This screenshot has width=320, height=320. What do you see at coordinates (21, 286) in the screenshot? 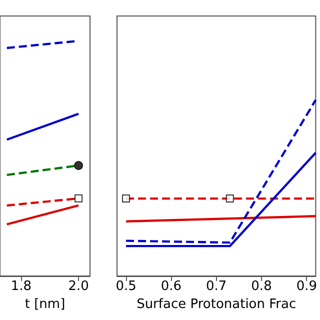
I see `x-tick-label: 1.8` at bounding box center [21, 286].